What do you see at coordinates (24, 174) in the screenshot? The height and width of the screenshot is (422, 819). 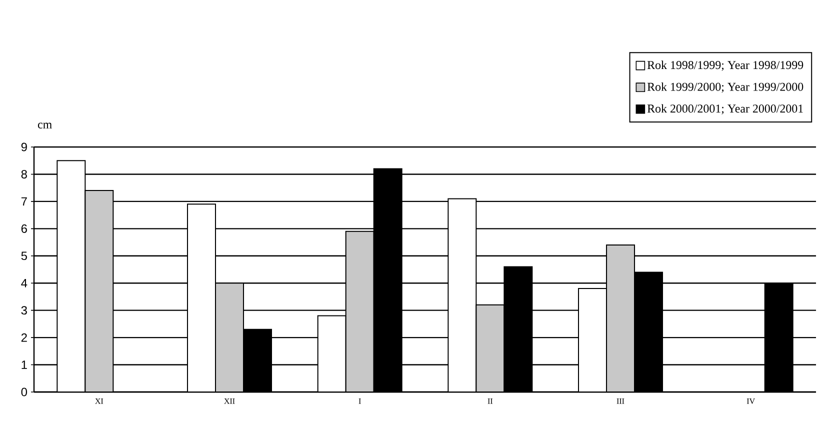 I see `y-tick-label: 8` at bounding box center [24, 174].